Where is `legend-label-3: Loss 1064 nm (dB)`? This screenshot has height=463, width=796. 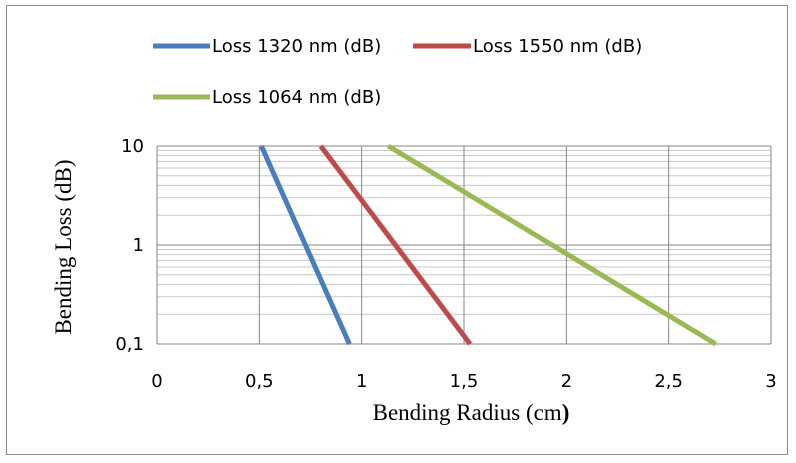 legend-label-3: Loss 1064 nm (dB) is located at coordinates (296, 97).